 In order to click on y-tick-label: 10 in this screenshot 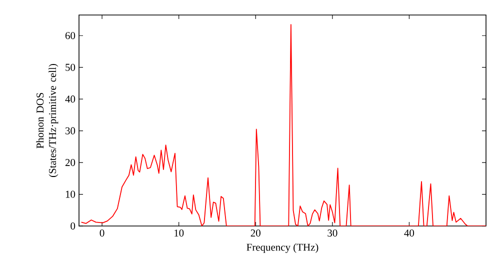, I will do `click(71, 194)`.